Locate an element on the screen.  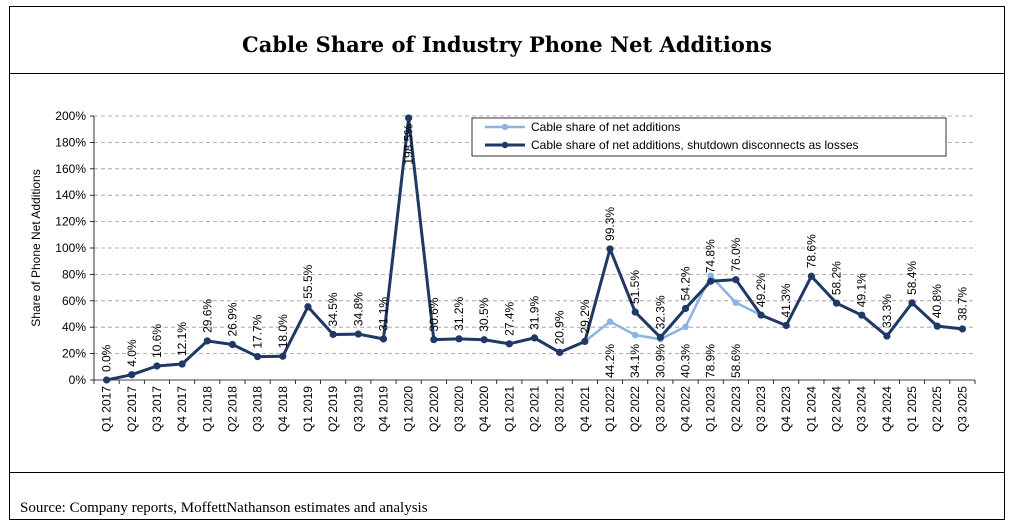
data-label: 29.2% is located at coordinates (585, 316).